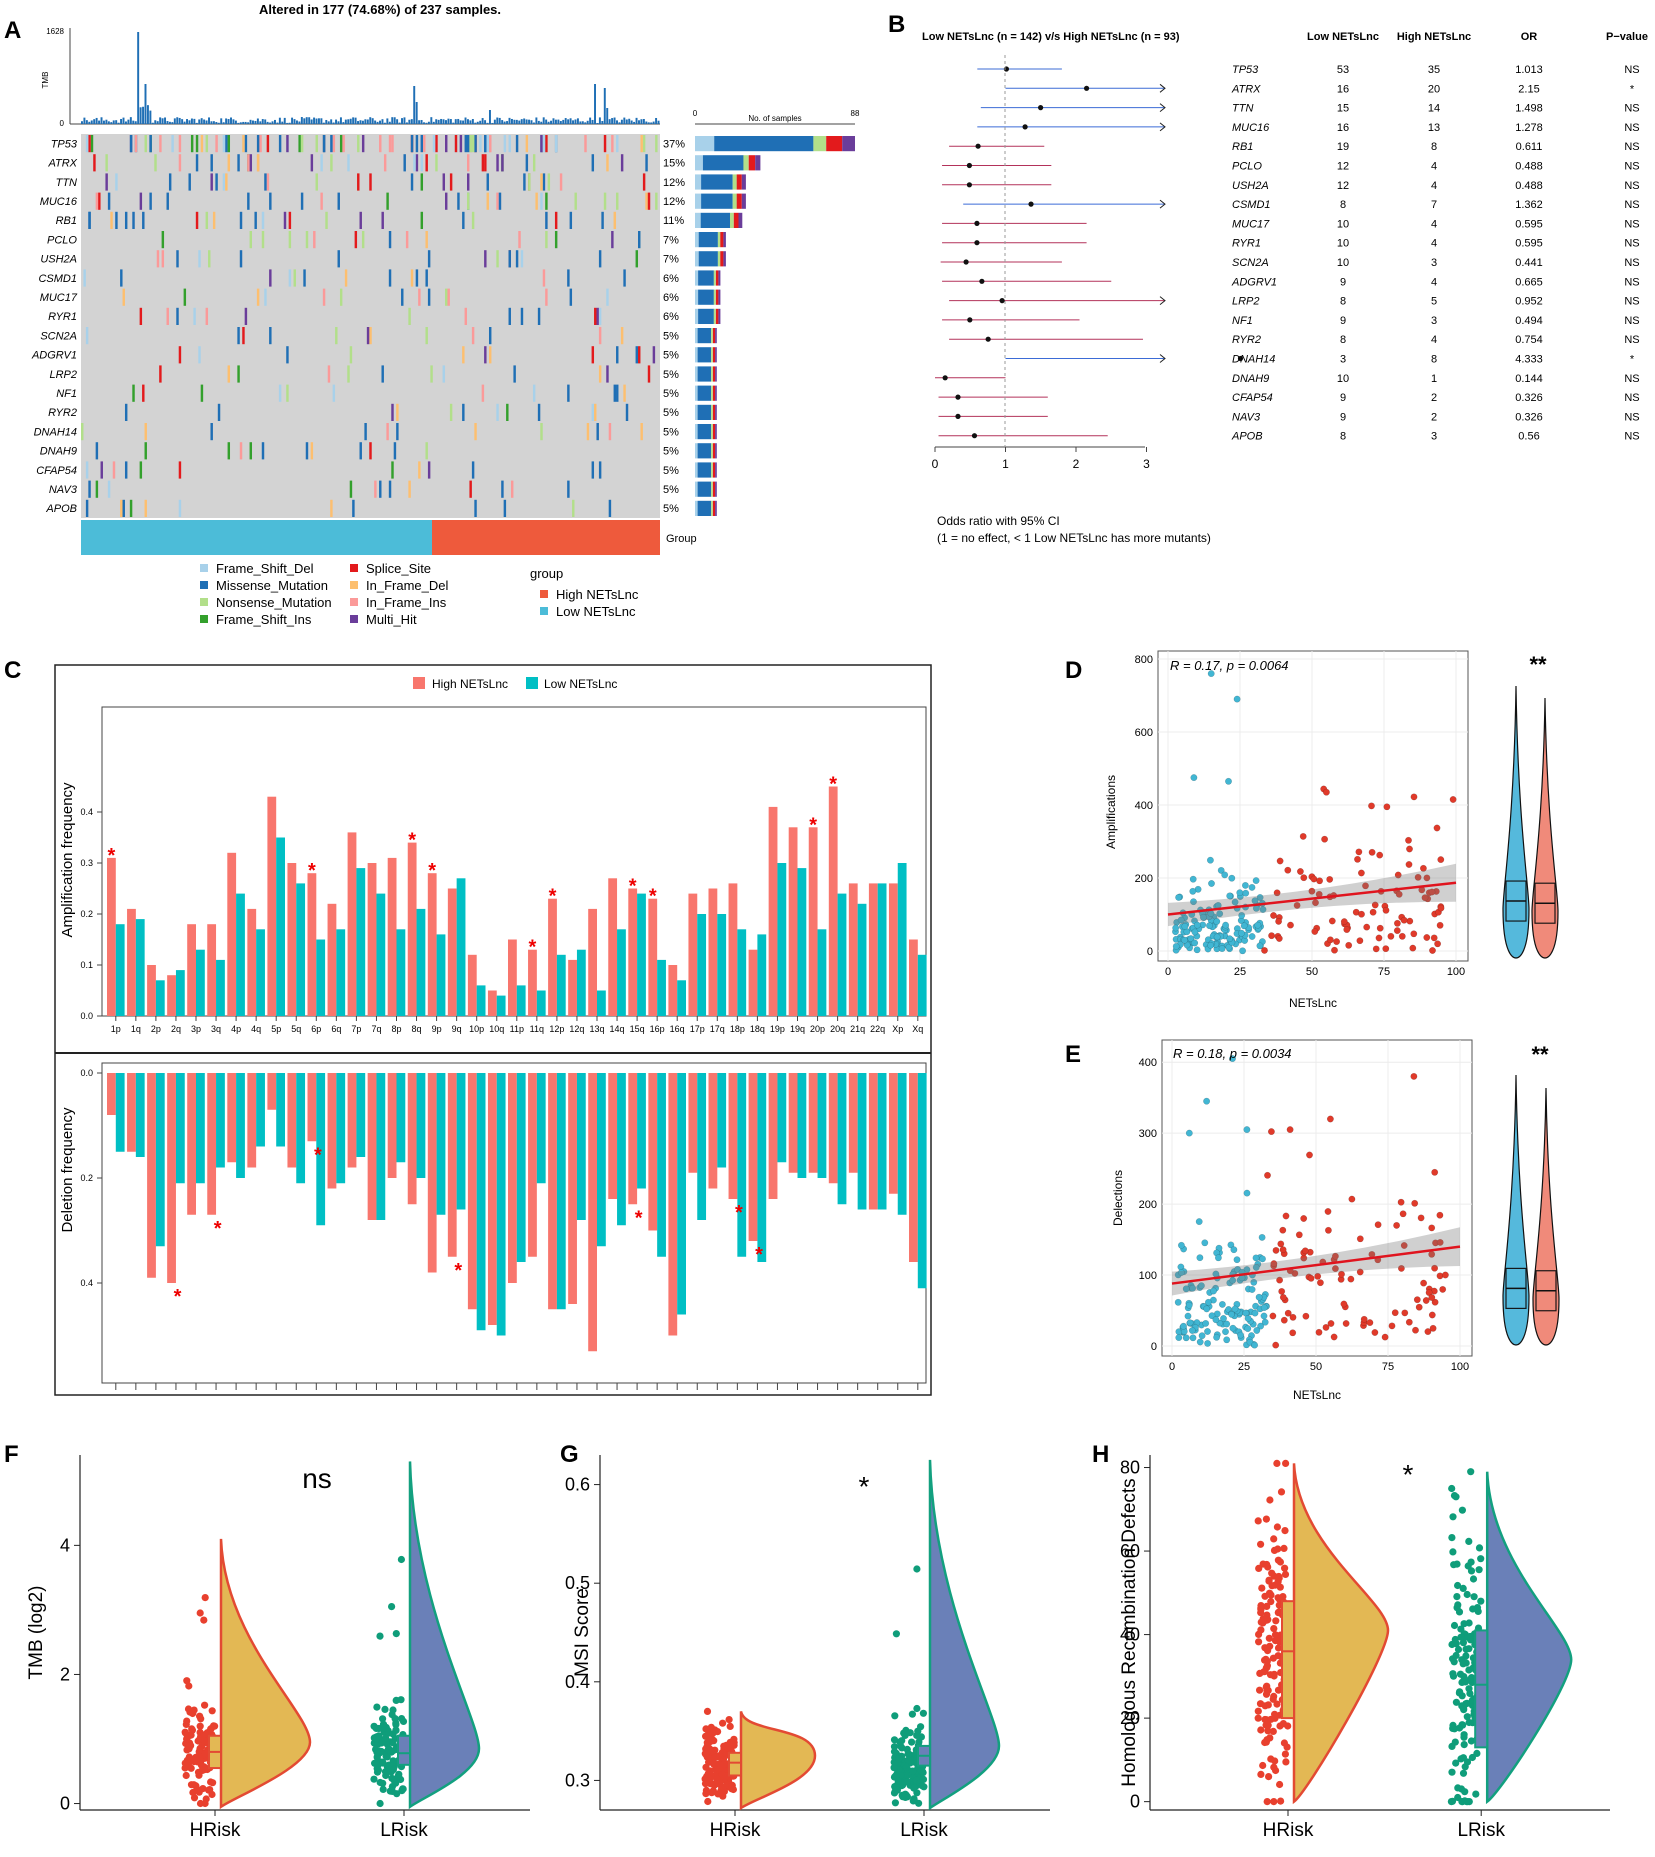 This screenshot has height=1857, width=1655. Describe the element at coordinates (1144, 733) in the screenshot. I see `y-tick-label: 600` at that location.